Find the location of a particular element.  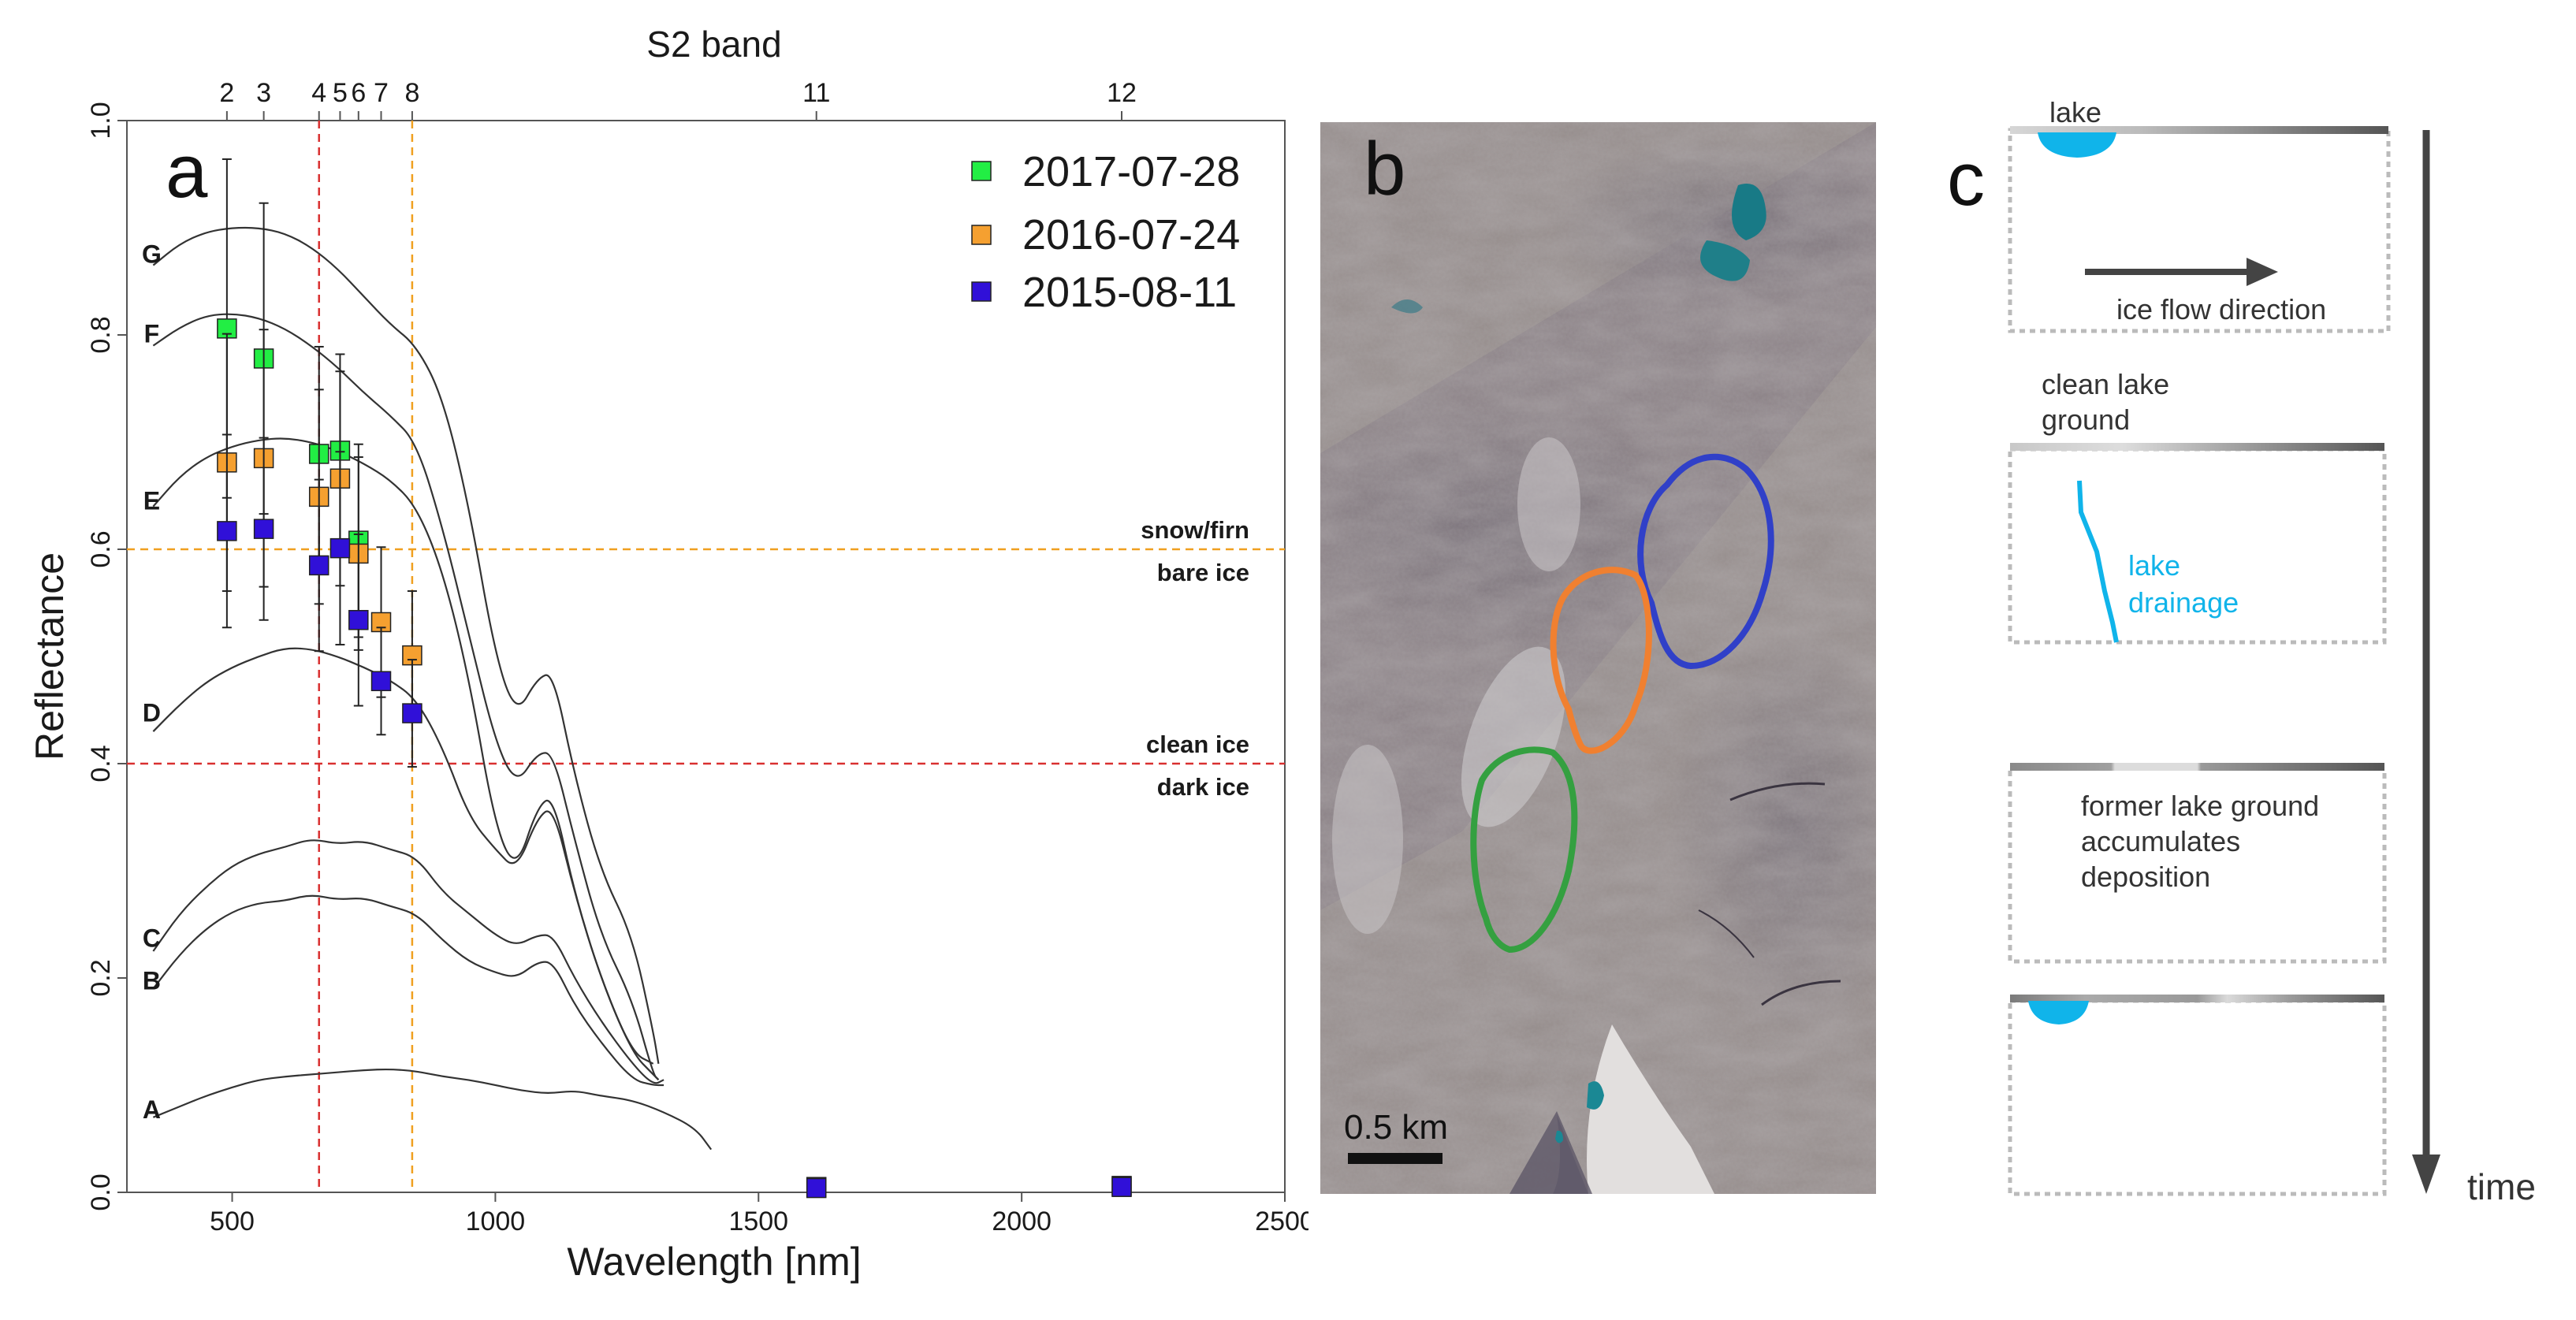

x-tick-label: 1000 is located at coordinates (496, 1221).